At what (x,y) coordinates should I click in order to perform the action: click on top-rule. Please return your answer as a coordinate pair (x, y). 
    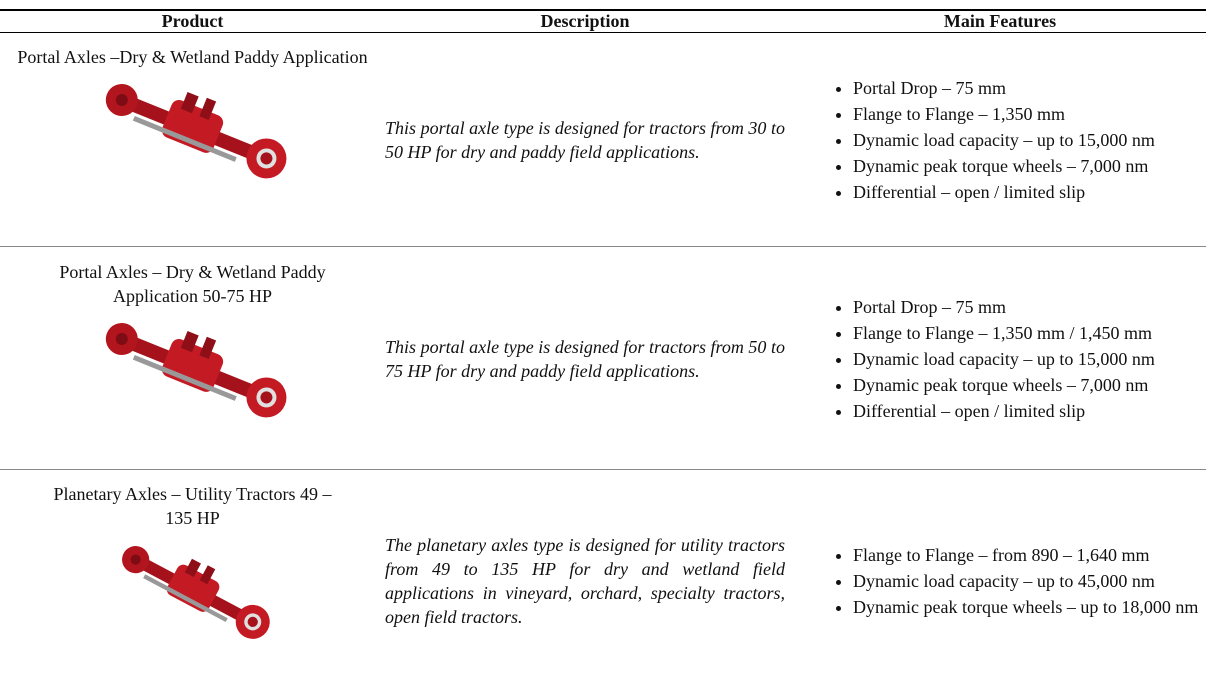
    Looking at the image, I should click on (603, 10).